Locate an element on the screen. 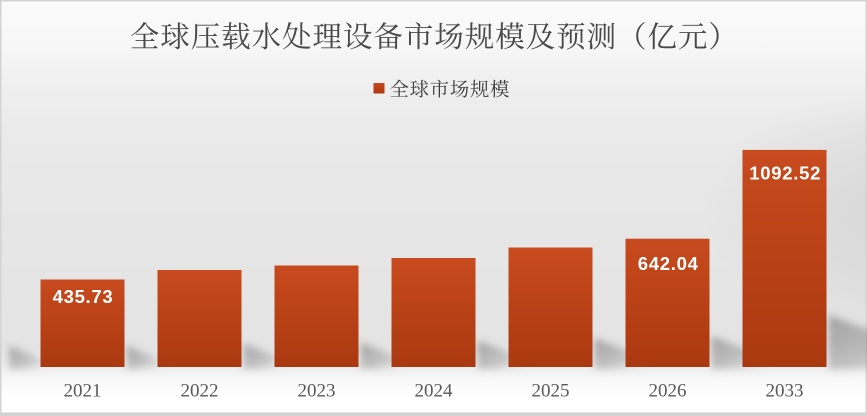 The height and width of the screenshot is (416, 867). svg-text: 2021 is located at coordinates (83, 391).